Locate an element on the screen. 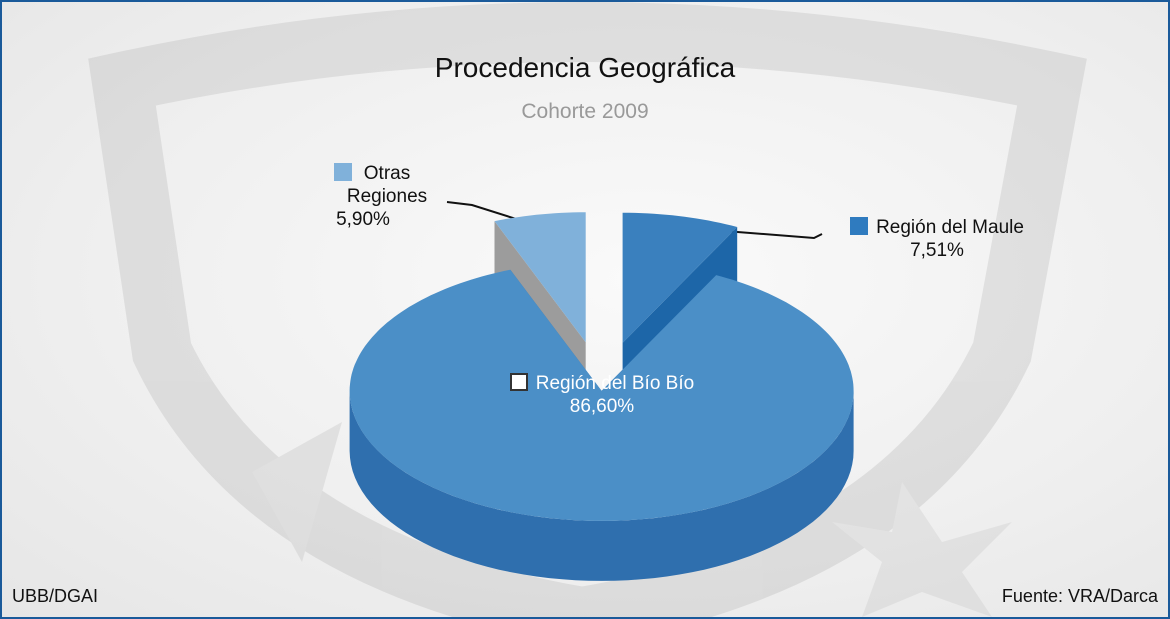 The height and width of the screenshot is (619, 1170). legend-entry: Región del Bío Bío is located at coordinates (602, 383).